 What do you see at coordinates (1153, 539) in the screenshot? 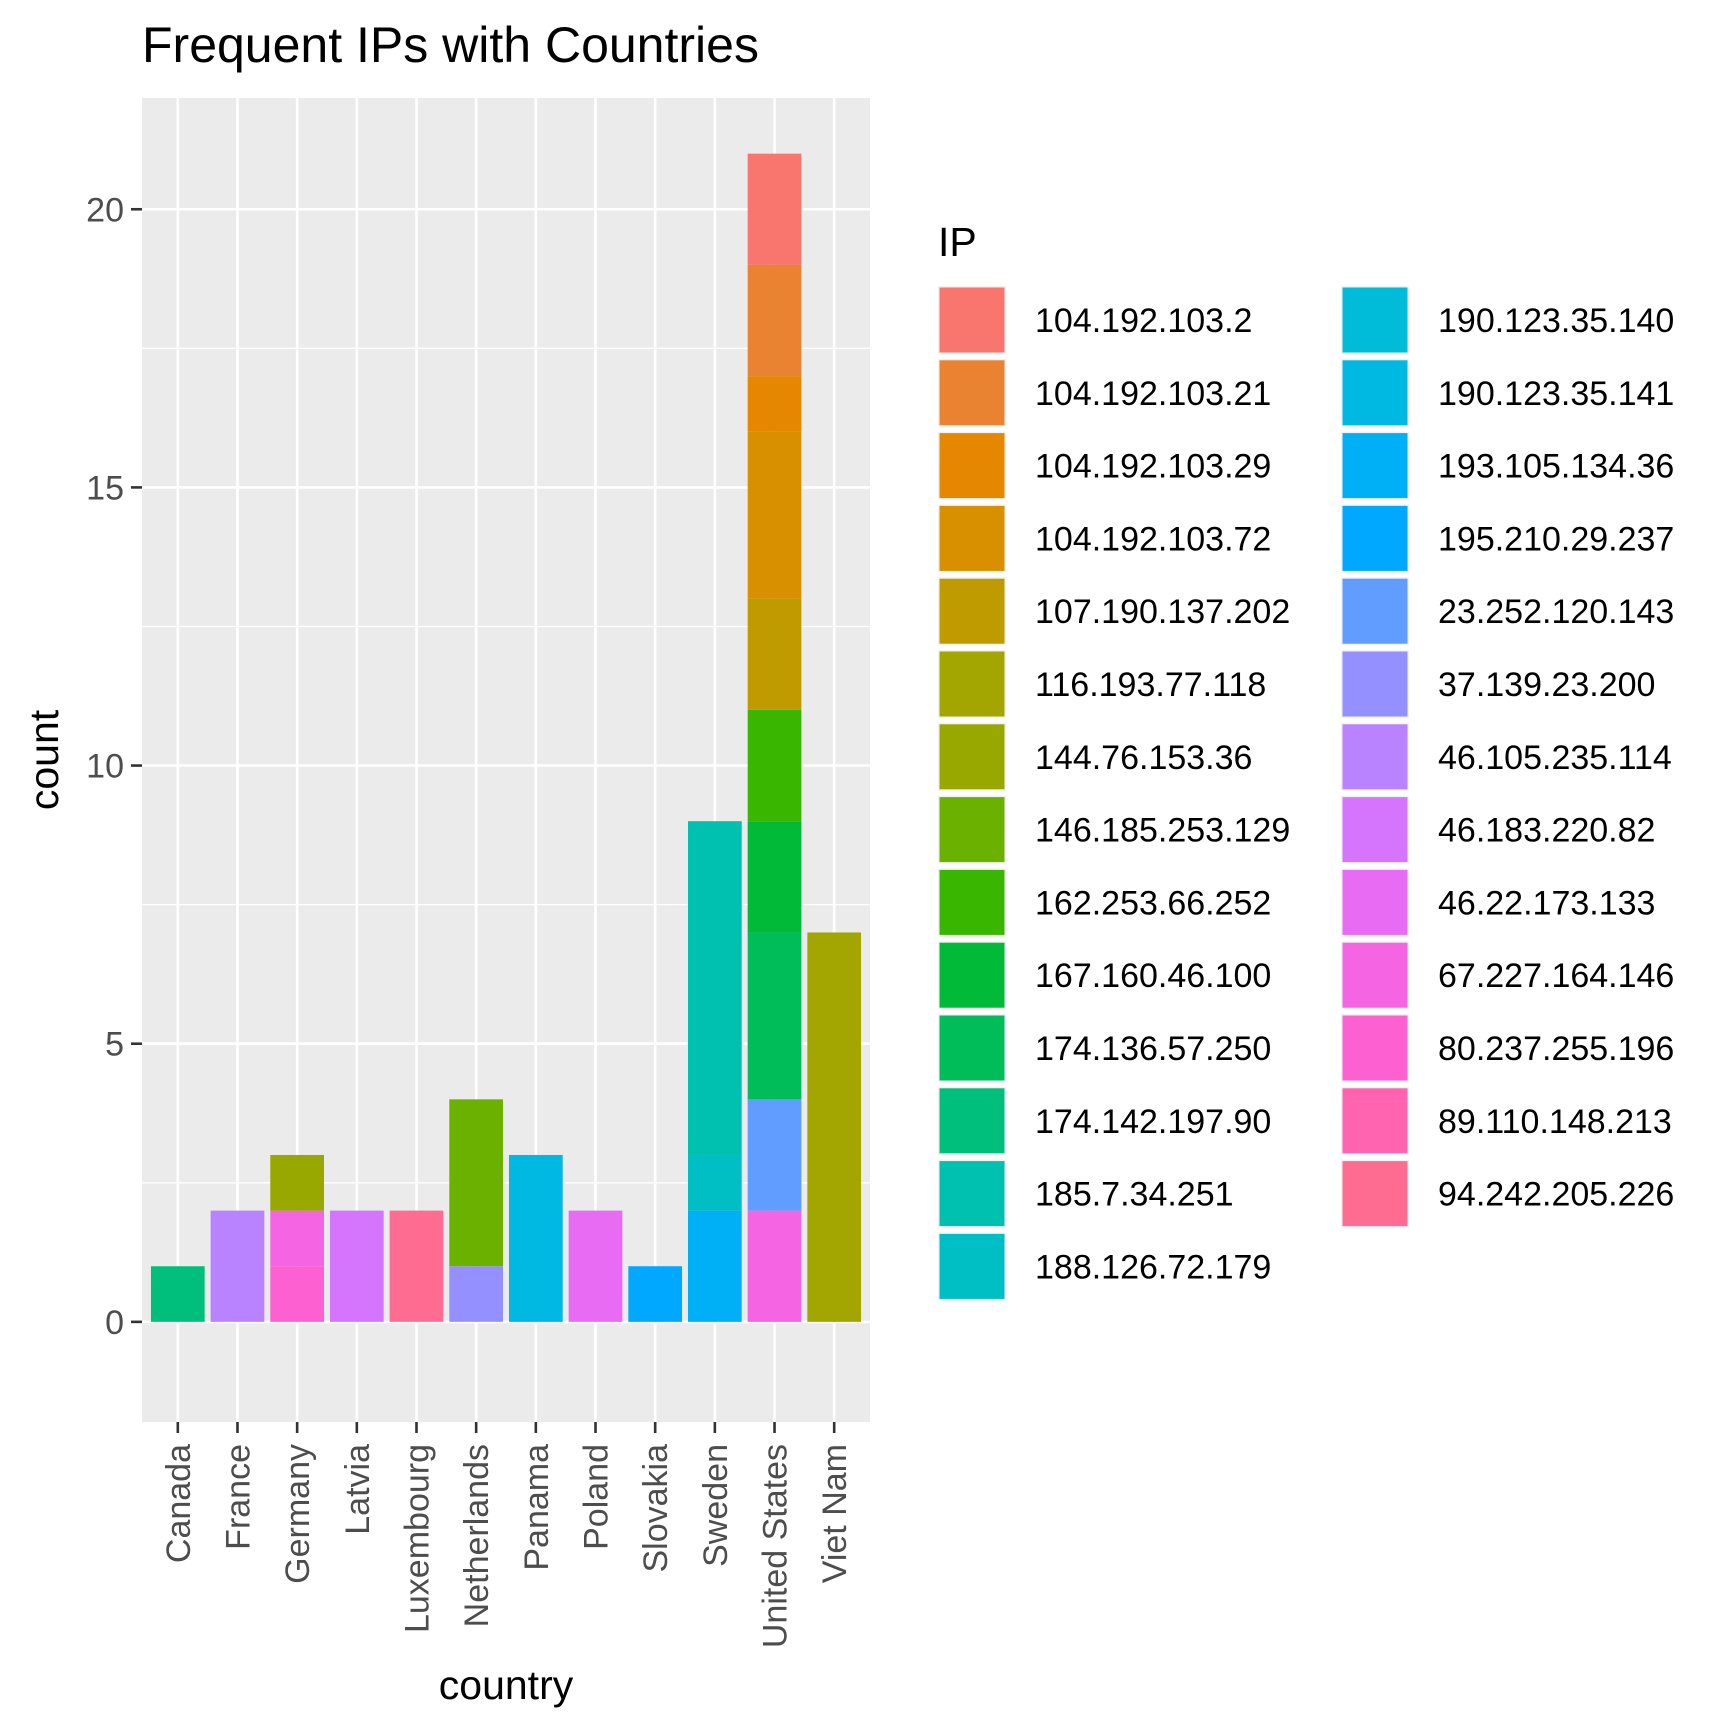
I see `legend-label: 104.192.103.72` at bounding box center [1153, 539].